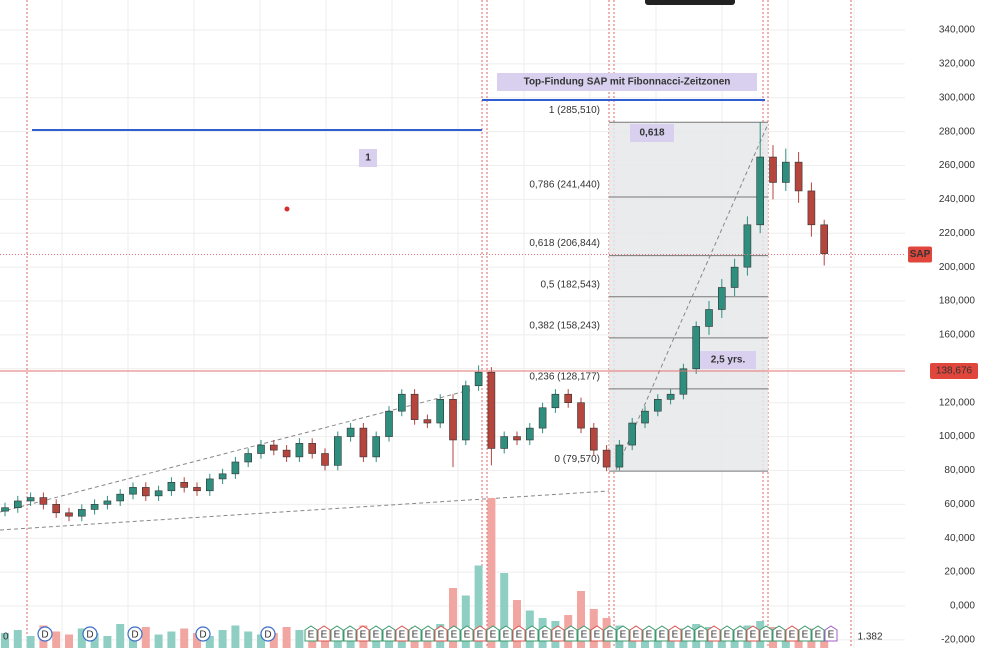 Image resolution: width=983 pixels, height=648 pixels. What do you see at coordinates (957, 131) in the screenshot?
I see `y-tick-label: 280,000` at bounding box center [957, 131].